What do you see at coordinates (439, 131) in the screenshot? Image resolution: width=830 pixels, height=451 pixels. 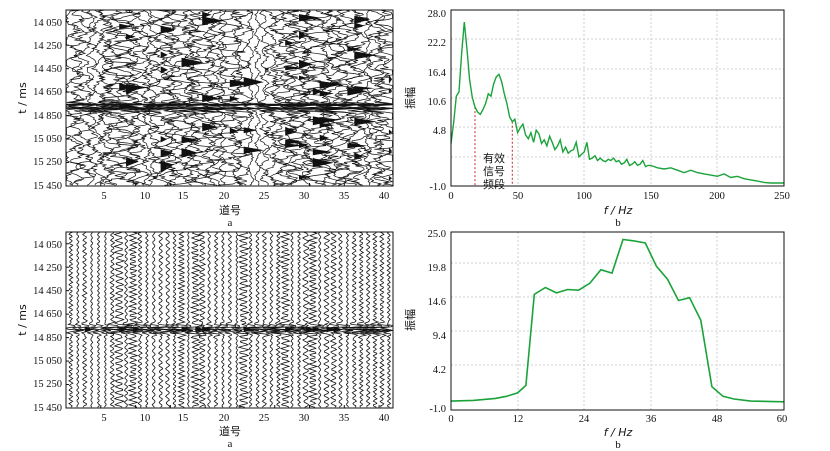 I see `y-tick-label: 4.8` at bounding box center [439, 131].